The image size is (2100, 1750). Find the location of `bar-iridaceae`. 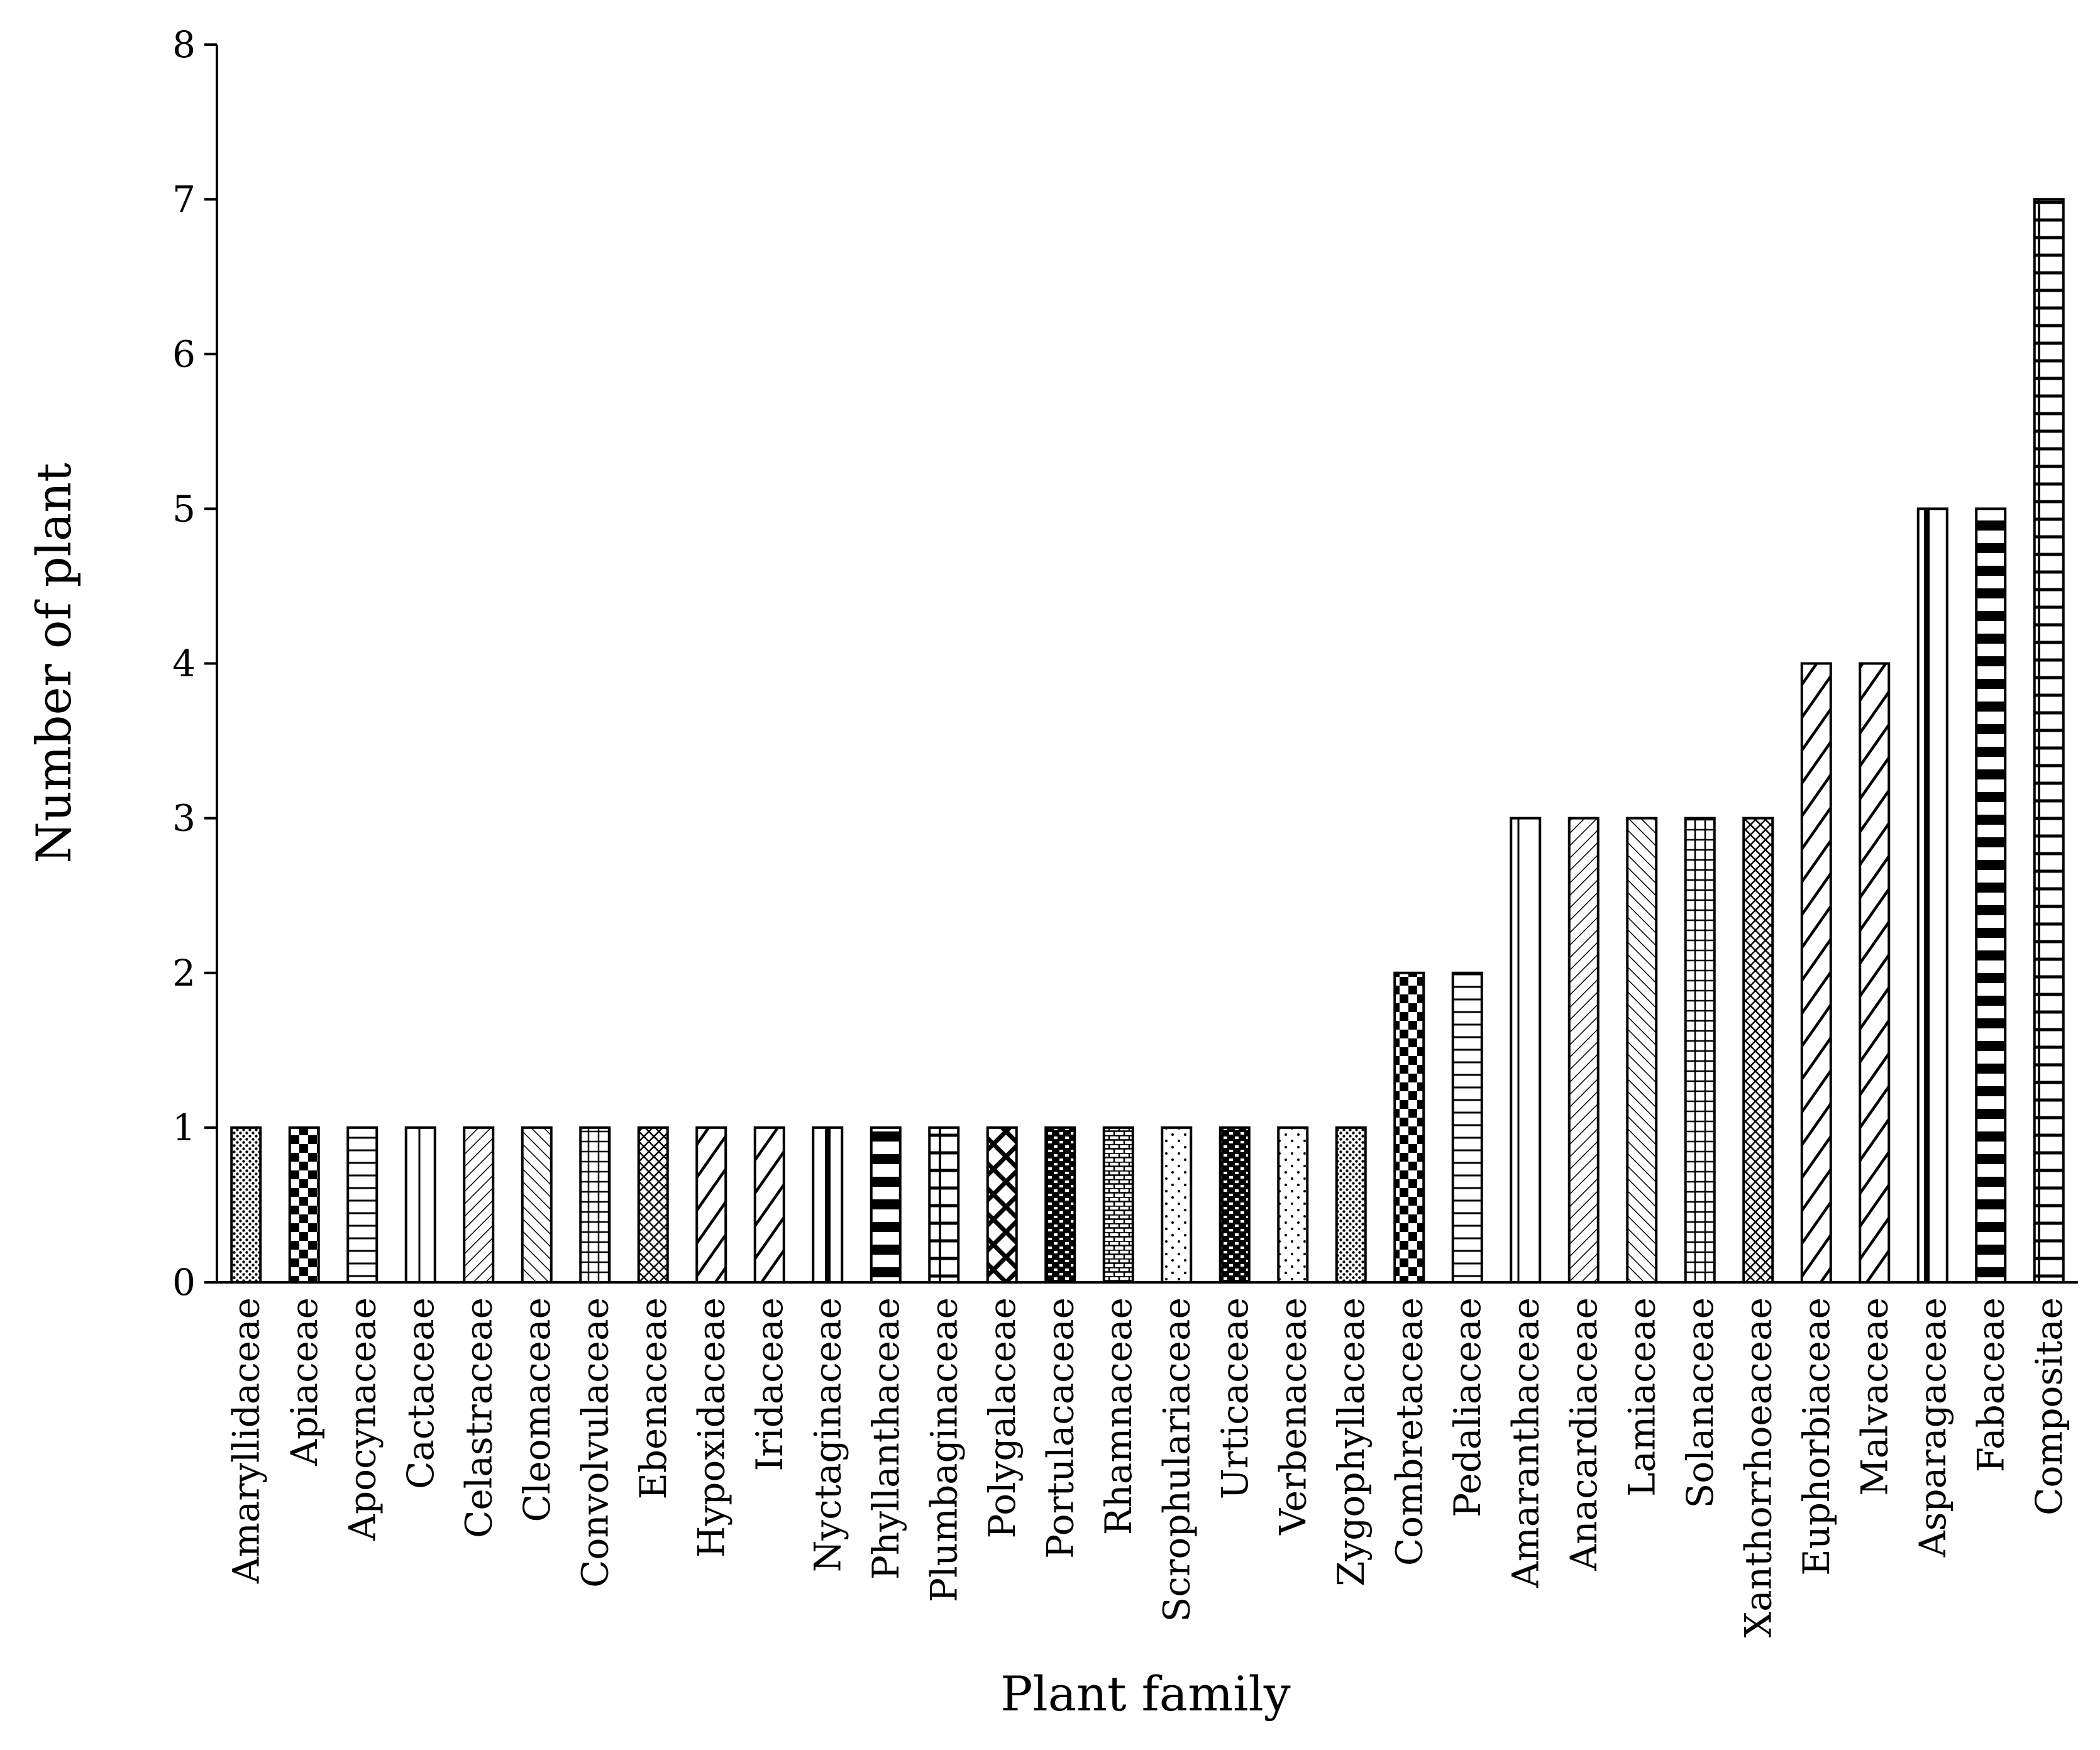

bar-iridaceae is located at coordinates (769, 1205).